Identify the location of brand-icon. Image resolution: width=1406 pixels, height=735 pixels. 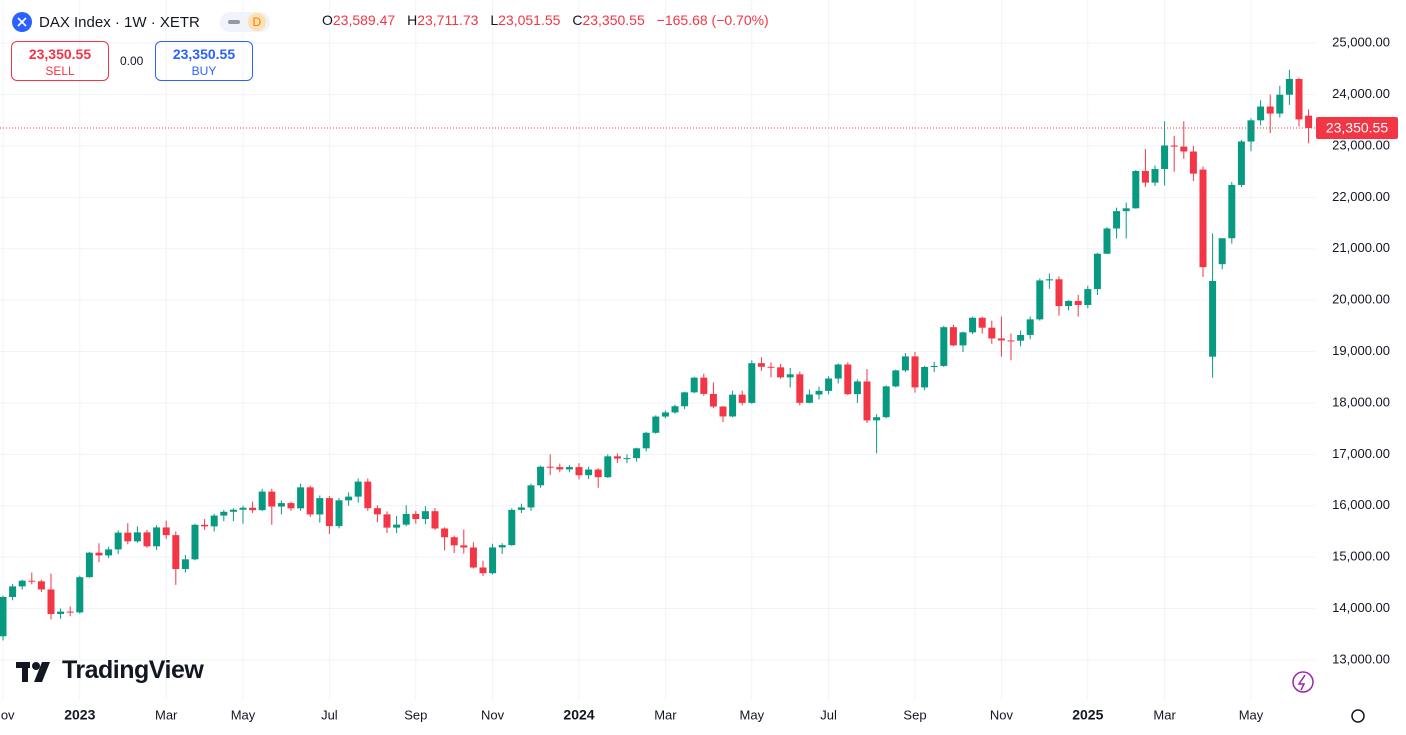
(33, 672).